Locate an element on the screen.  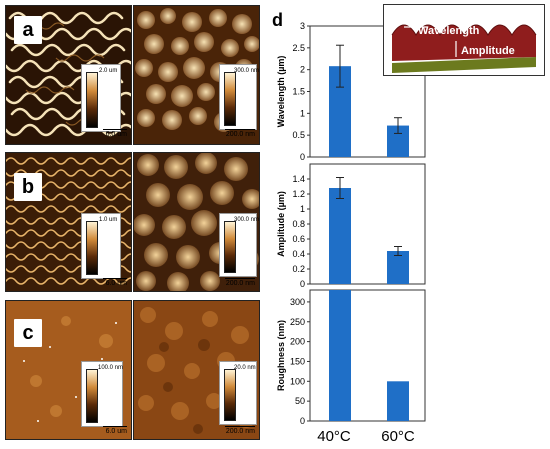
wavelength-label: Wavelength is located at coordinates (449, 31).